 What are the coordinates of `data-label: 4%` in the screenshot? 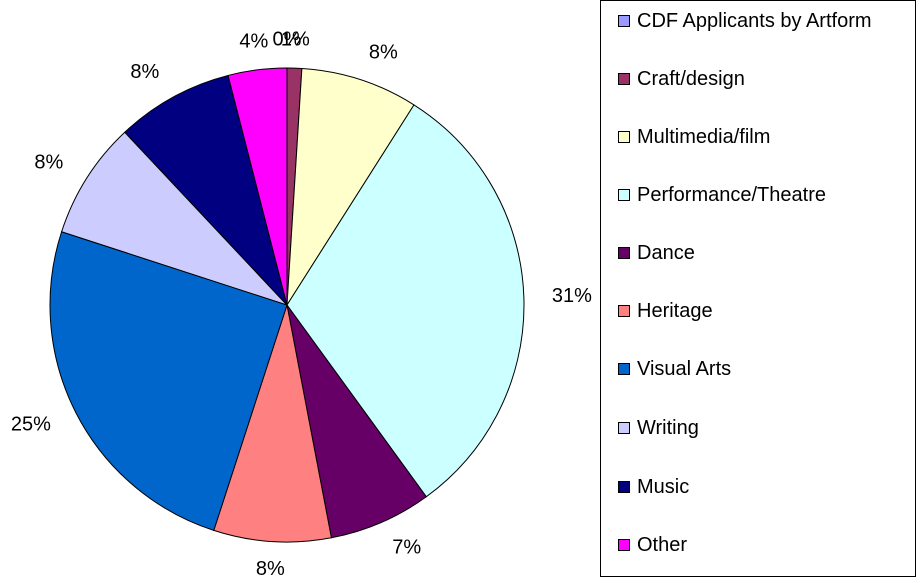 It's located at (253, 41).